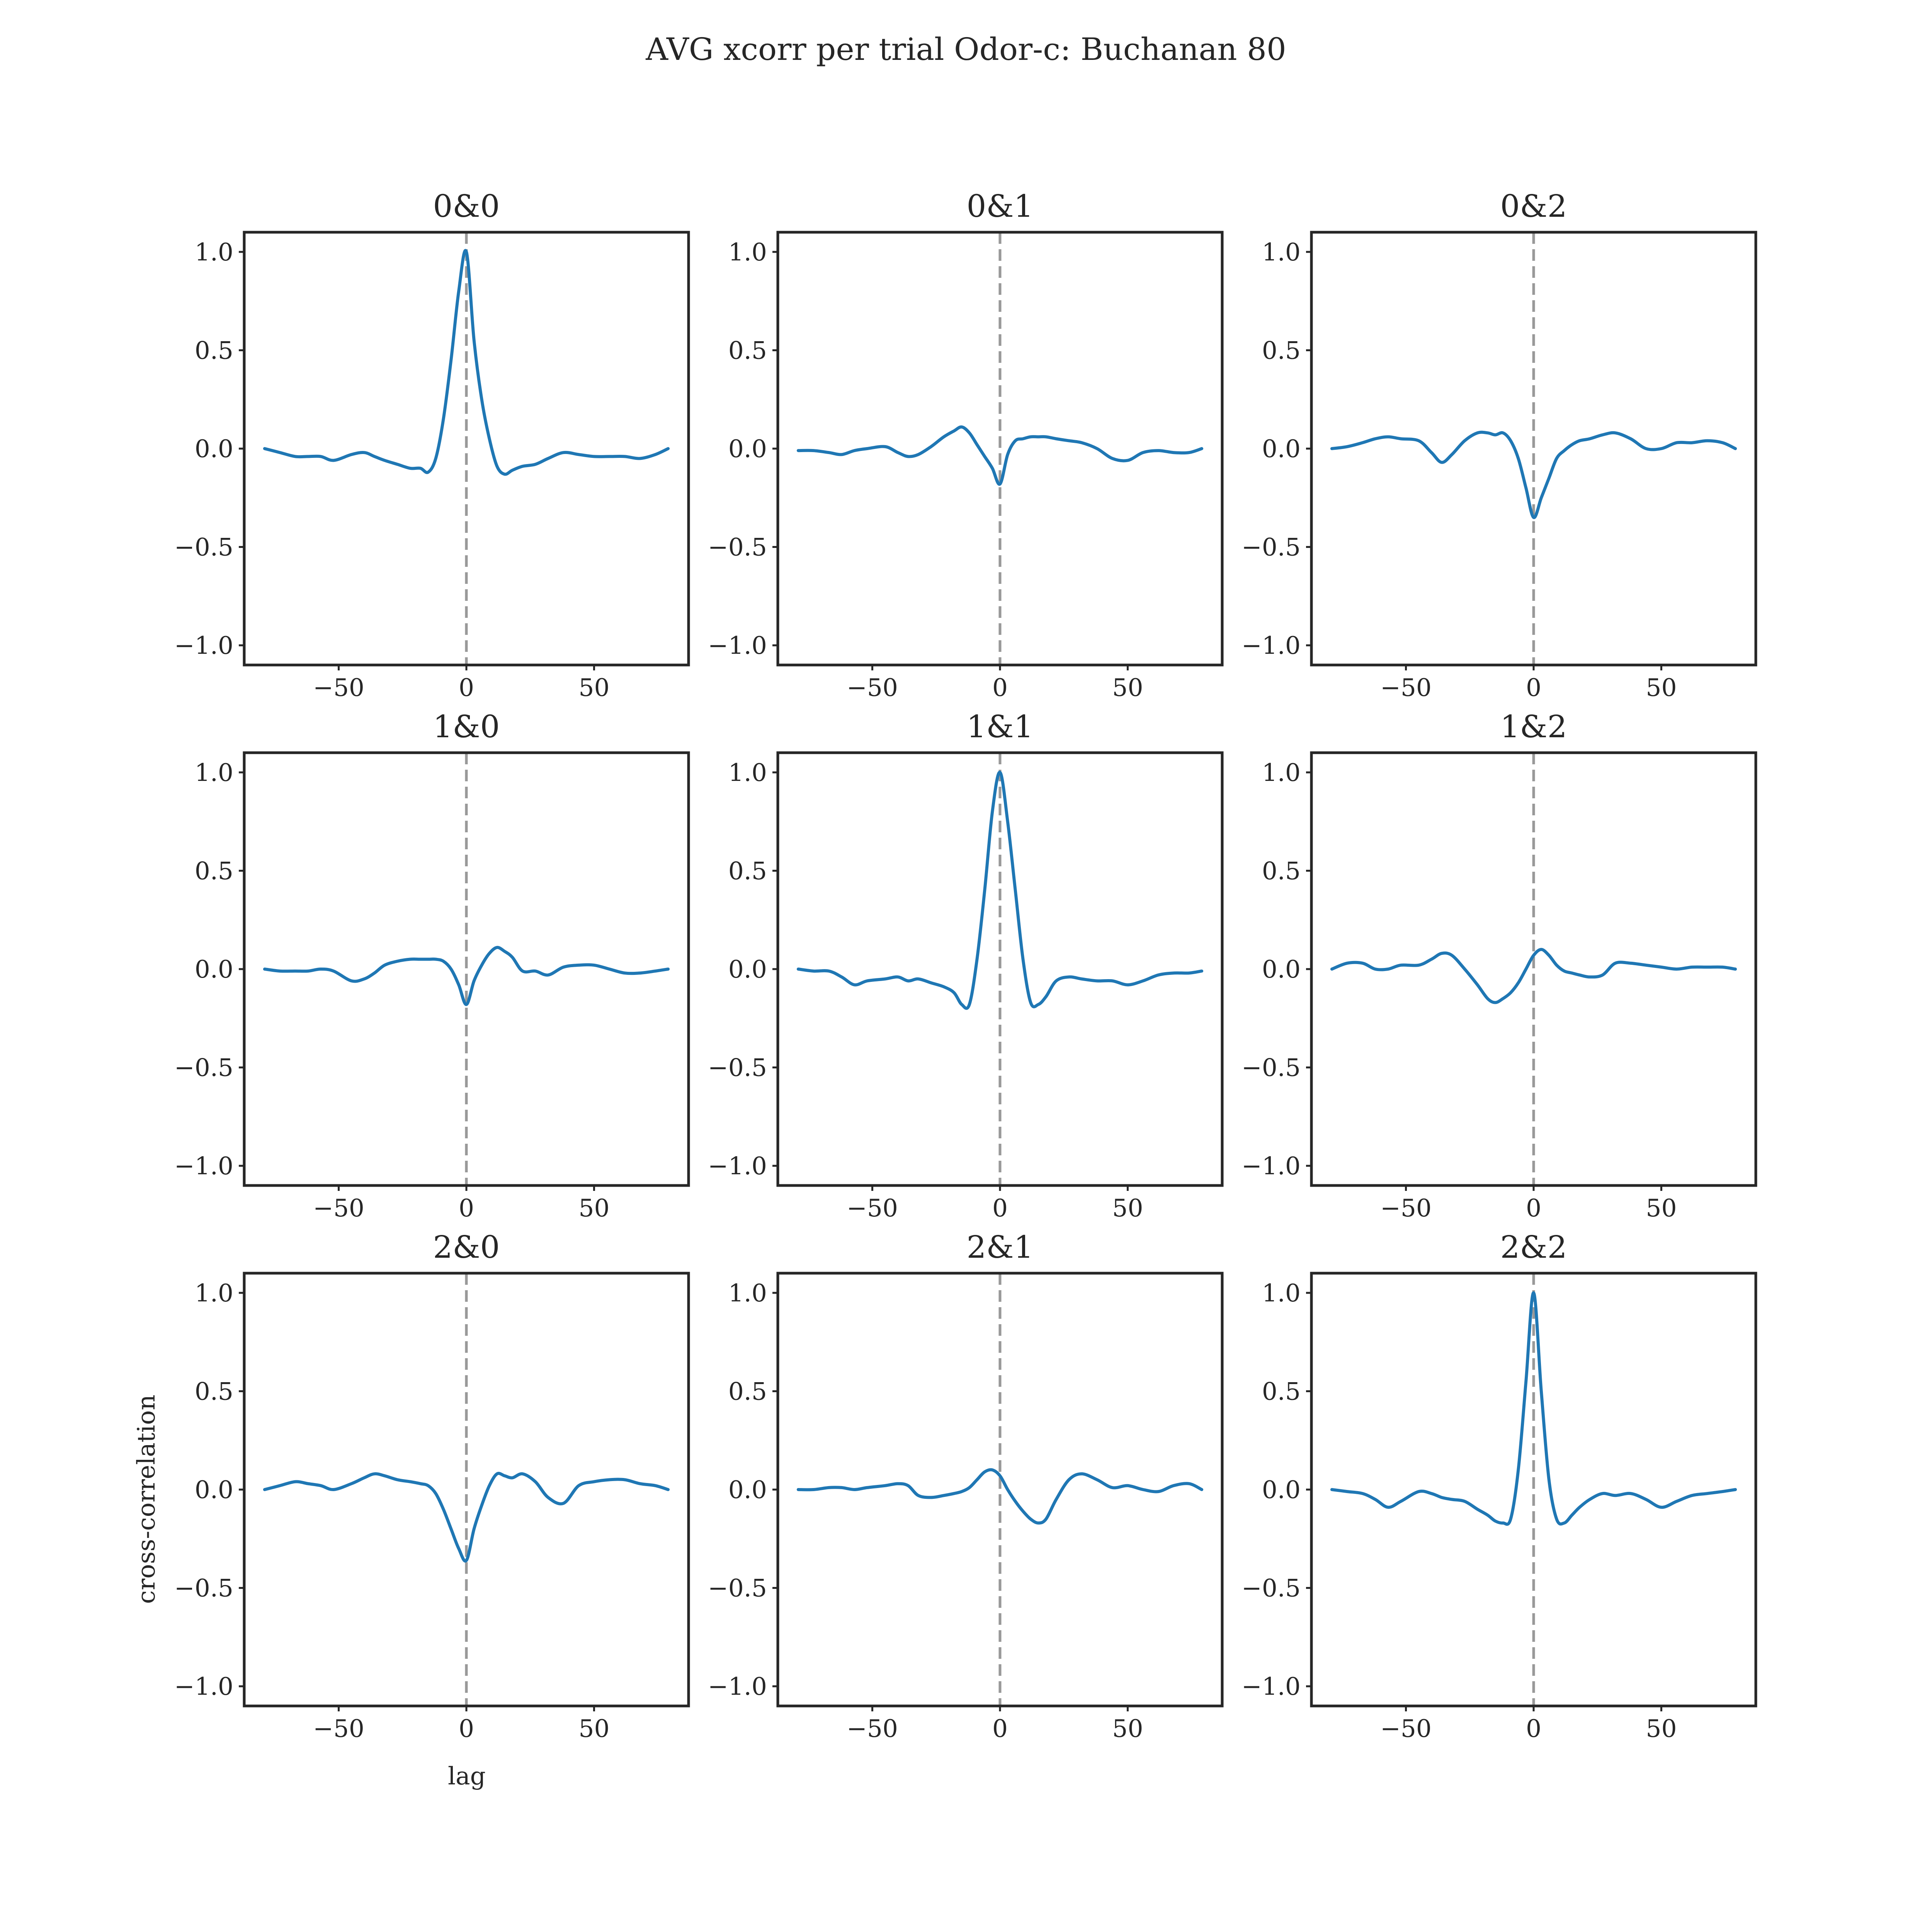  Describe the element at coordinates (999, 1247) in the screenshot. I see `panel-title: 2&1` at that location.